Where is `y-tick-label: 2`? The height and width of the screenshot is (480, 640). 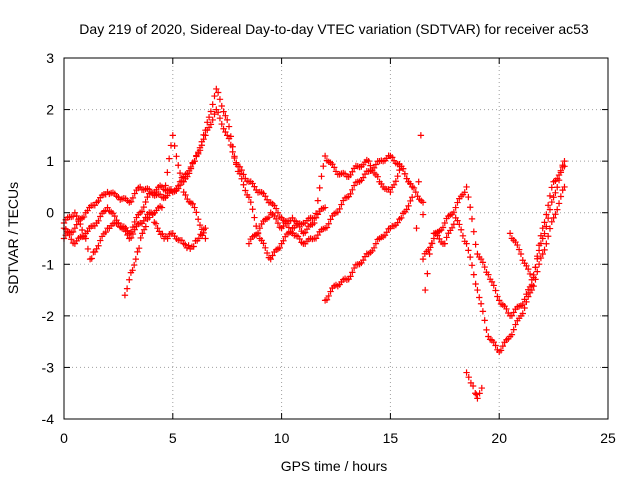
y-tick-label: 2 is located at coordinates (50, 110).